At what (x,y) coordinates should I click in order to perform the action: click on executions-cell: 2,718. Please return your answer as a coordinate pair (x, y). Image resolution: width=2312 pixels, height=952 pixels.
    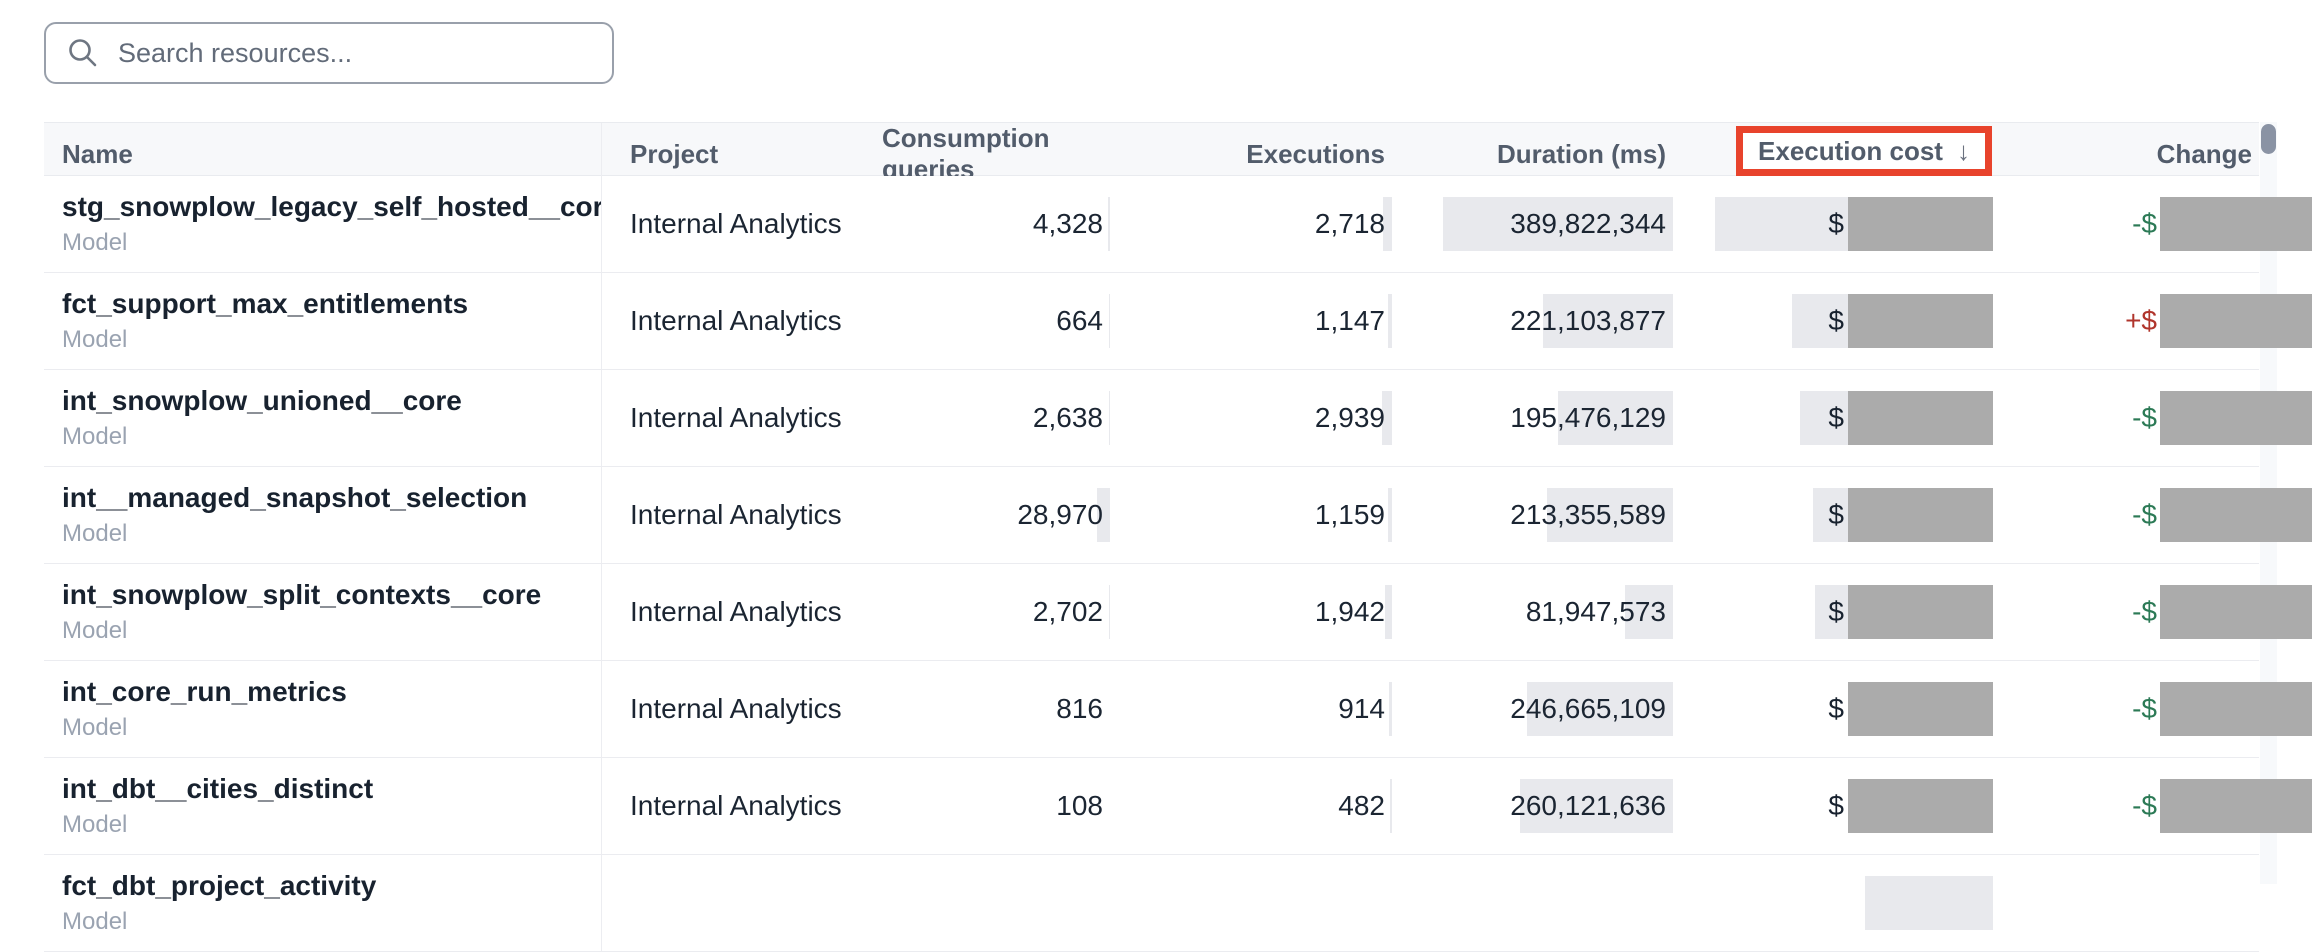
    Looking at the image, I should click on (1251, 224).